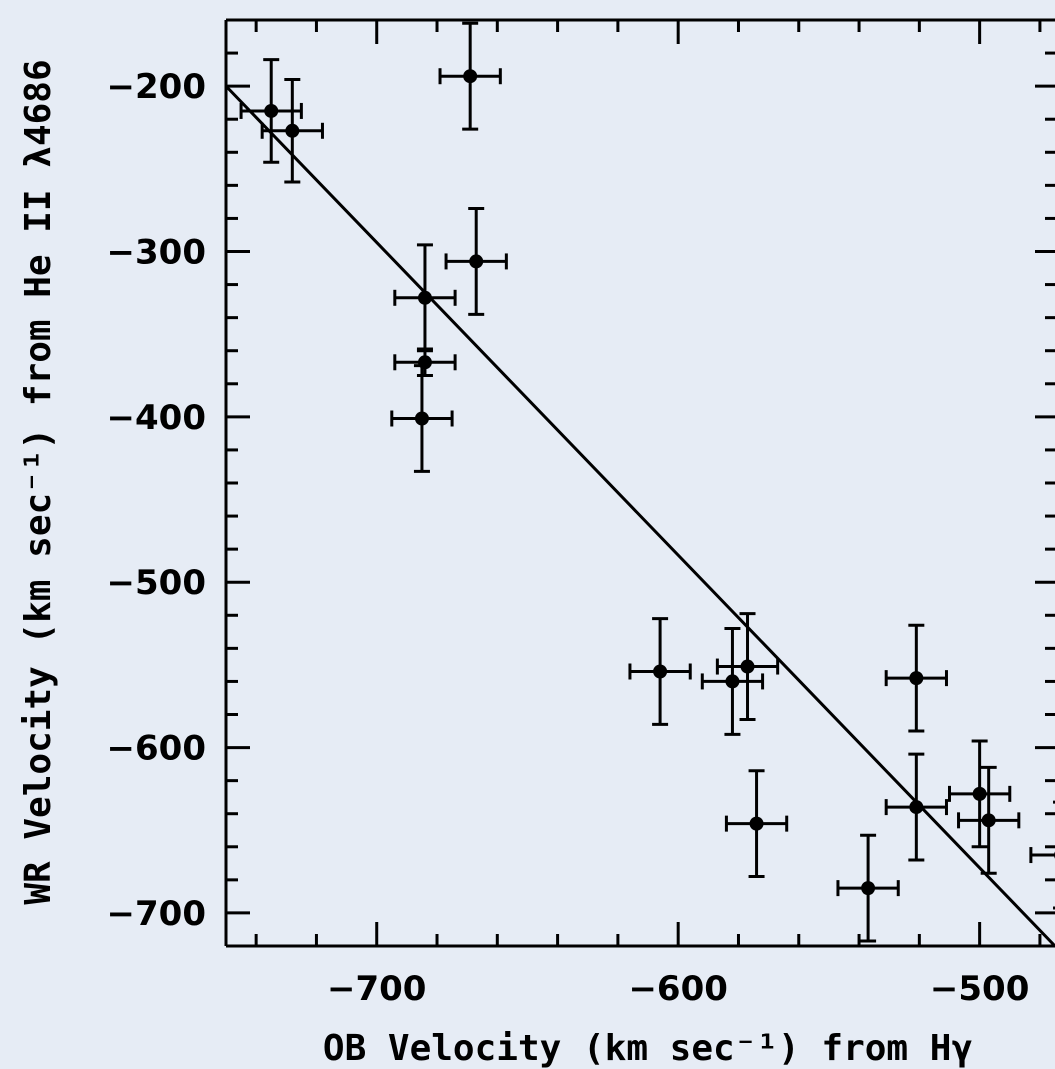 Image resolution: width=1055 pixels, height=1069 pixels. I want to click on x-tick-labels: −700 −600 −500, so click(678, 989).